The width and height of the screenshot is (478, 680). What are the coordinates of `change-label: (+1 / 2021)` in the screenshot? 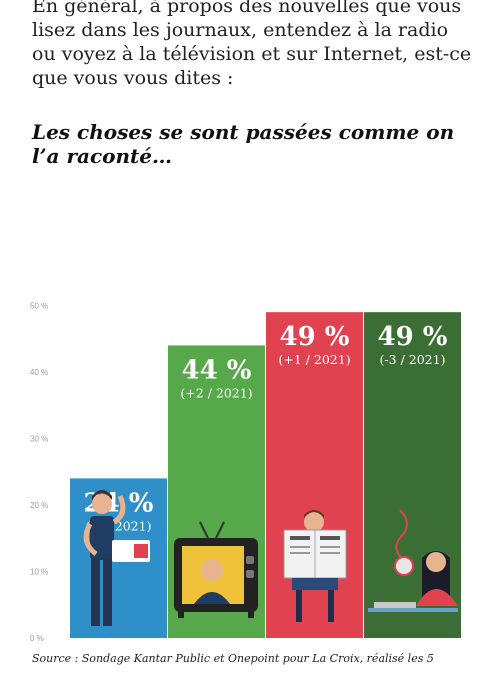 It's located at (314, 359).